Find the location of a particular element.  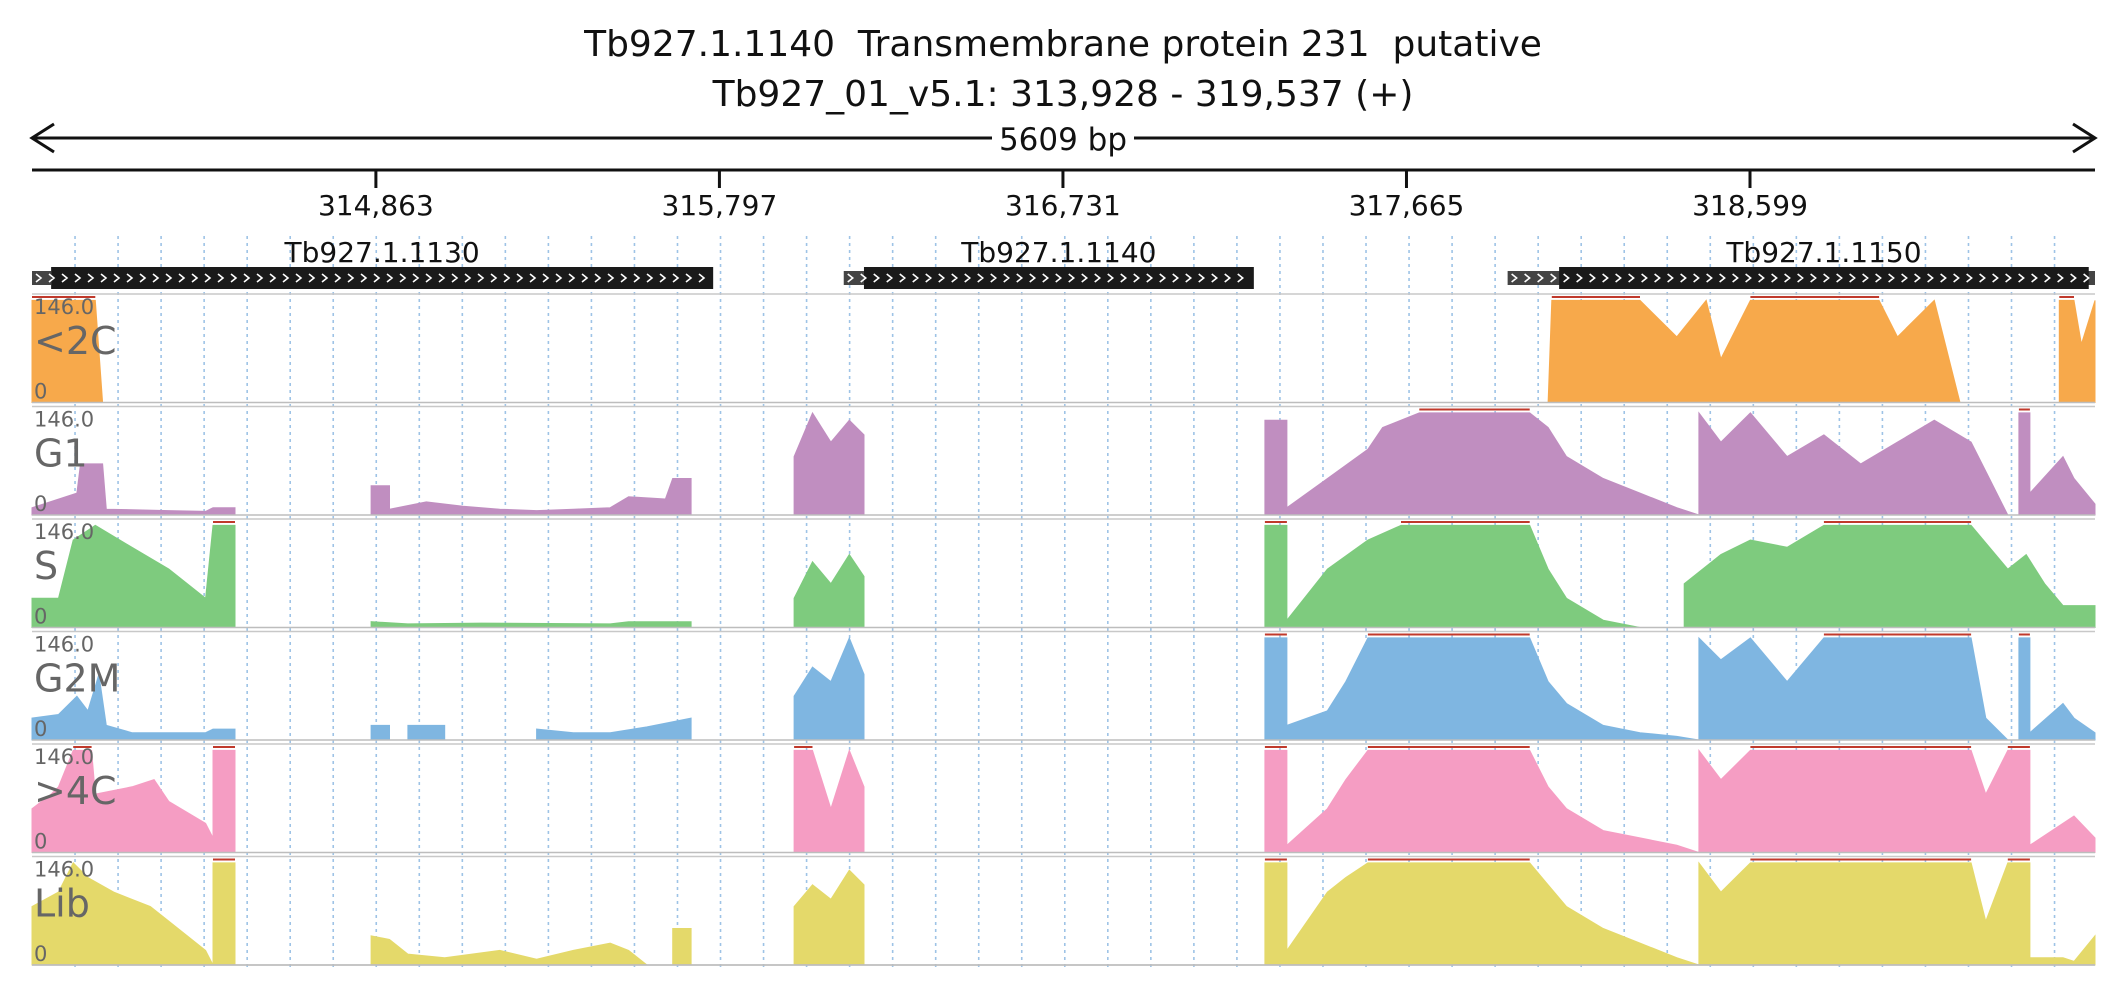

span-label-bg is located at coordinates (1063, 138).